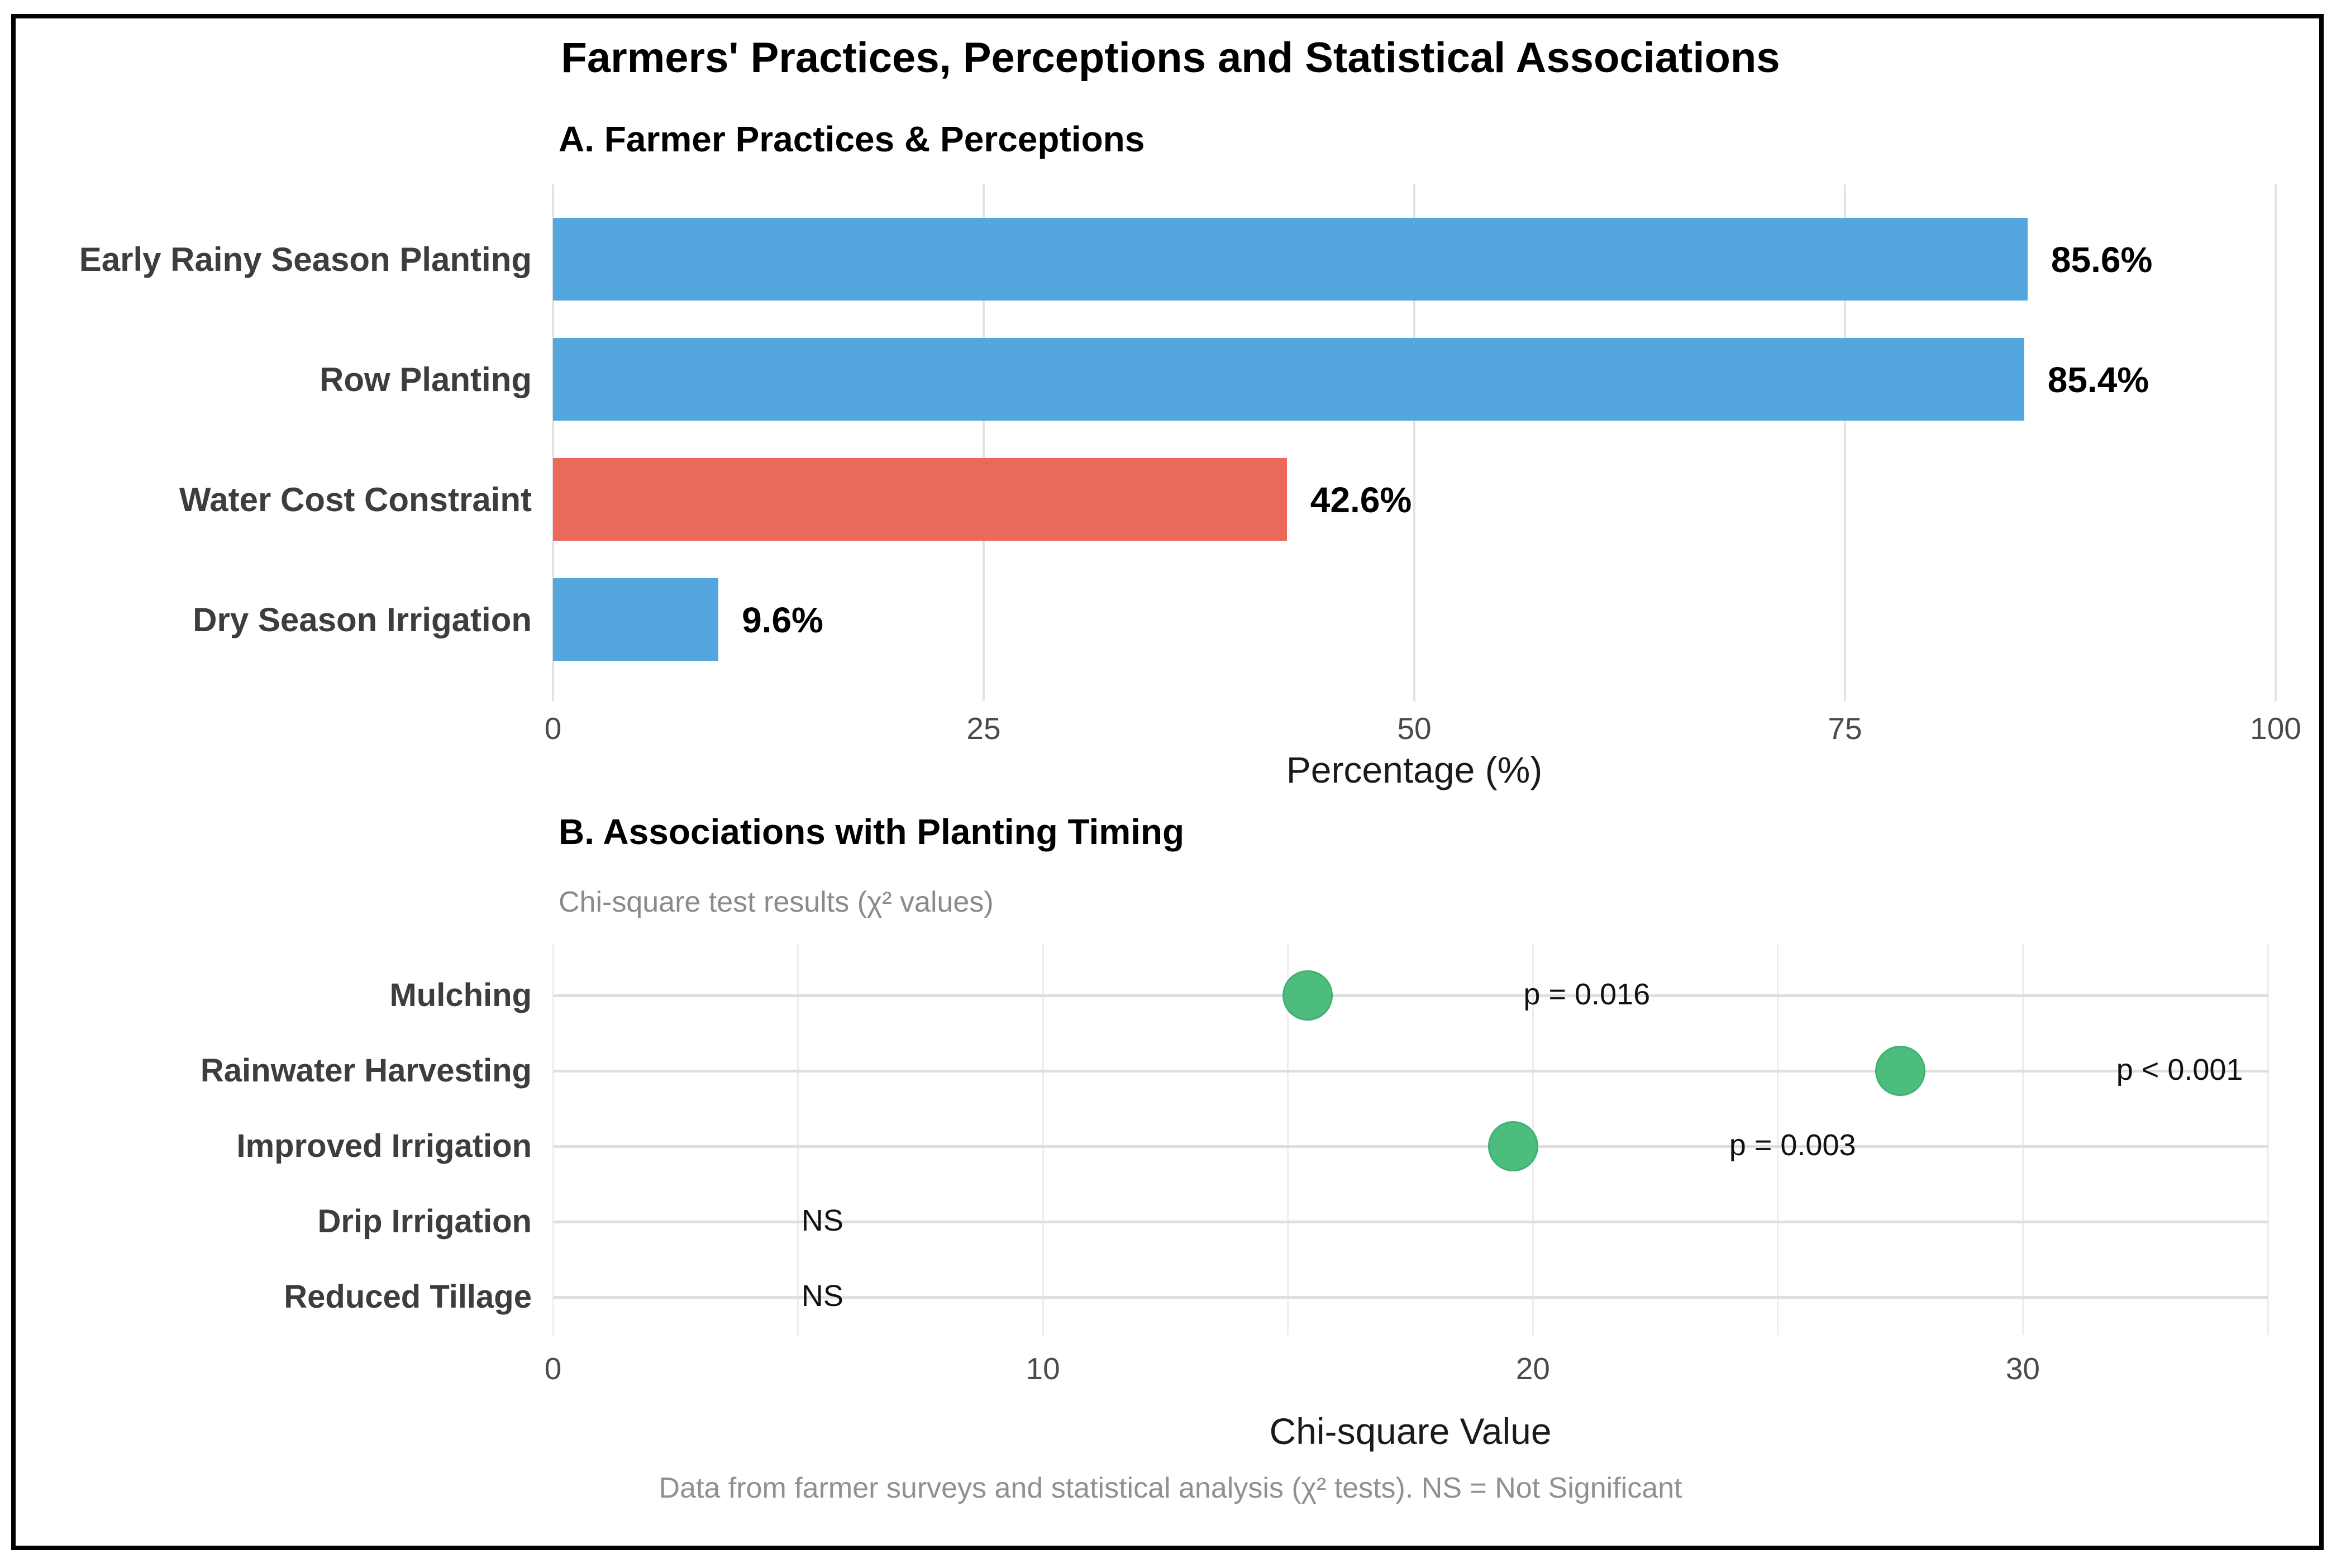  I want to click on panel-a-x-tick-label: 100, so click(2275, 728).